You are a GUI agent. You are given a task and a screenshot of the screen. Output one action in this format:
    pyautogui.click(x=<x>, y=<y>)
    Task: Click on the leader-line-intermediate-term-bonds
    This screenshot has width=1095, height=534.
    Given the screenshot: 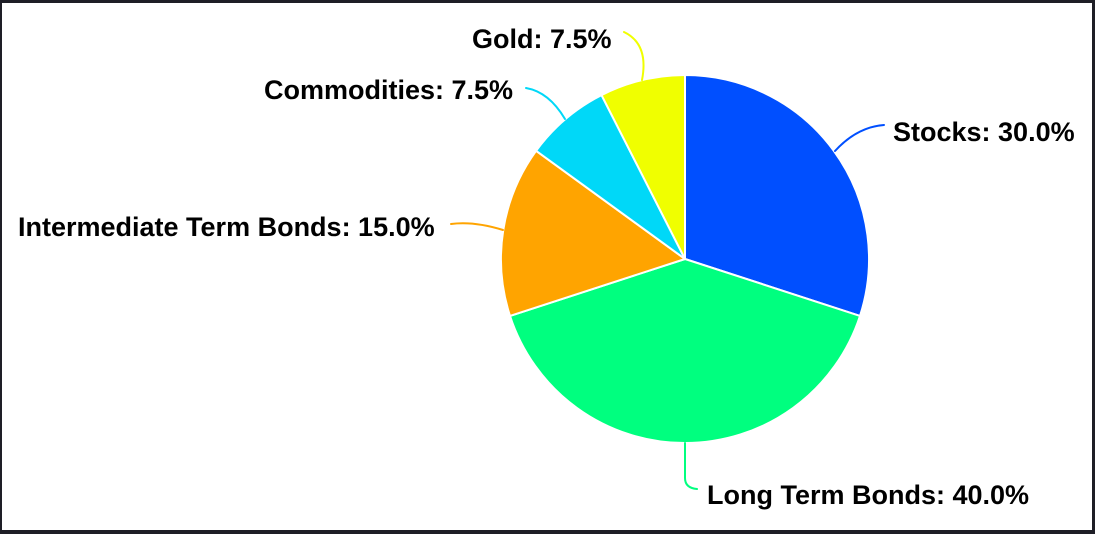 What is the action you would take?
    pyautogui.click(x=477, y=226)
    